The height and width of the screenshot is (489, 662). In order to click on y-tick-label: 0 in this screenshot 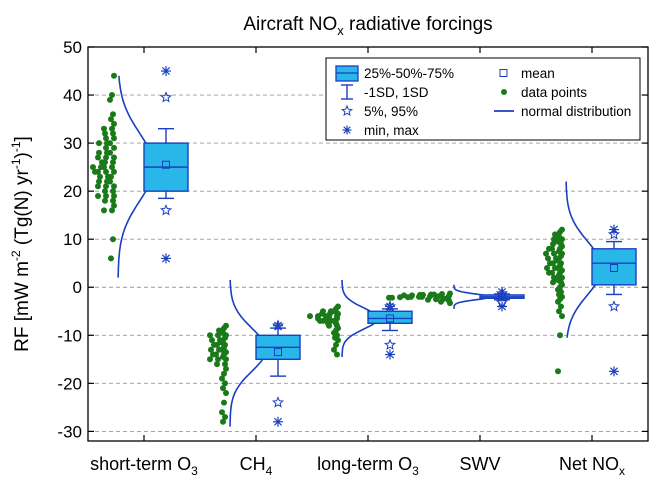, I will do `click(77, 287)`.